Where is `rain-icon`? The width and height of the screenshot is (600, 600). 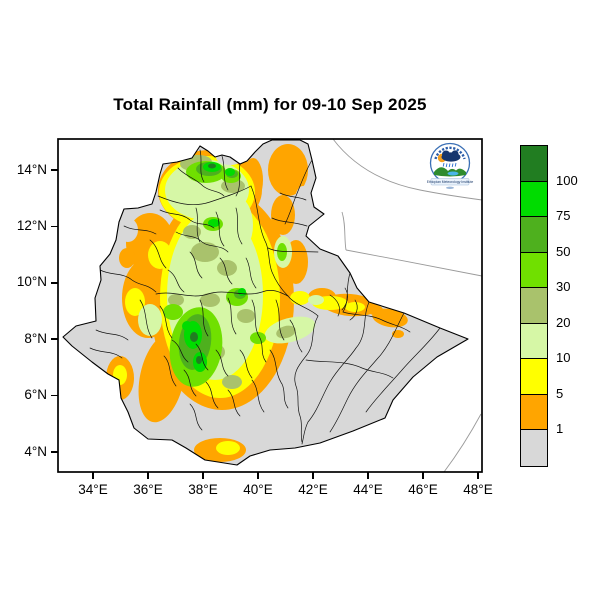 rain-icon is located at coordinates (449, 165).